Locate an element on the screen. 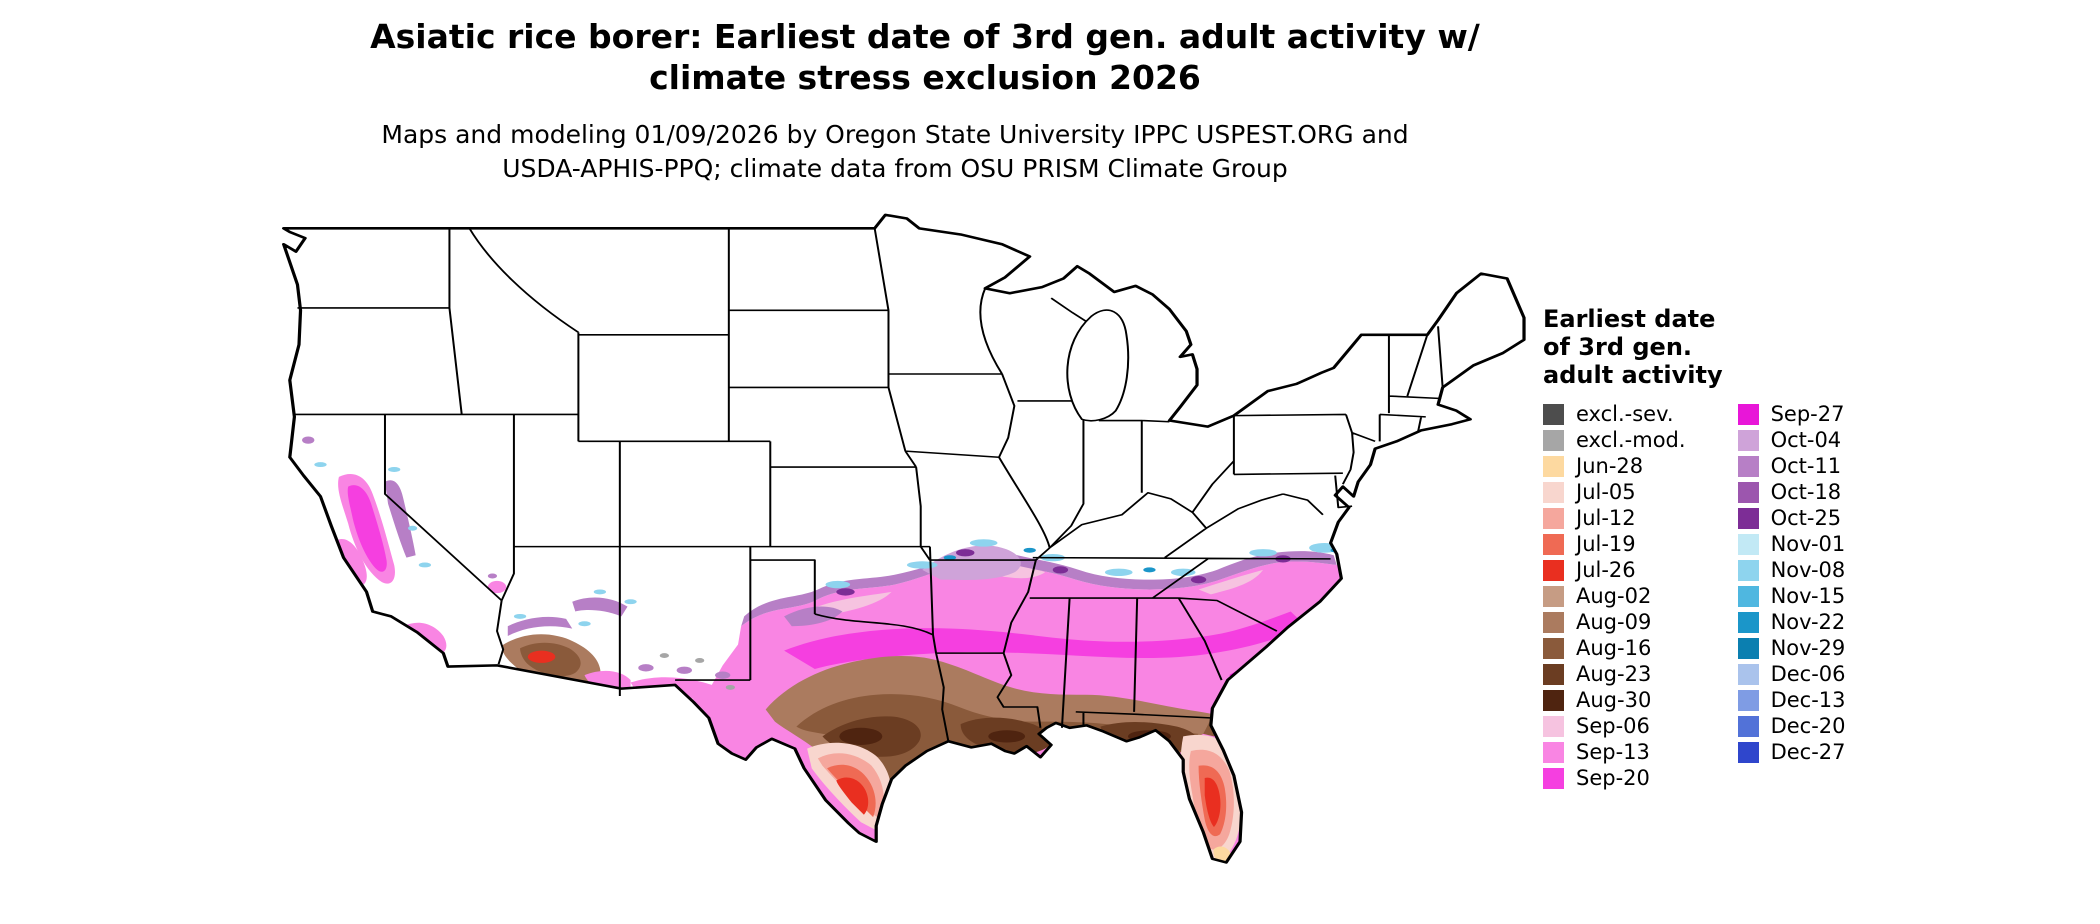  data-specks-ca is located at coordinates (373, 515).